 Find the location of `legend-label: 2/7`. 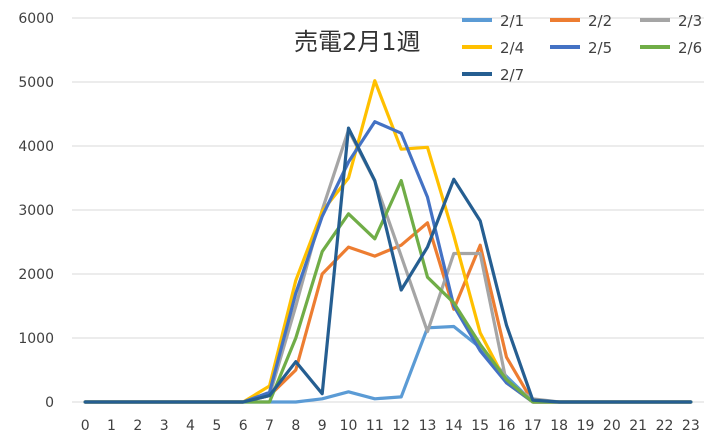

legend-label: 2/7 is located at coordinates (512, 75).